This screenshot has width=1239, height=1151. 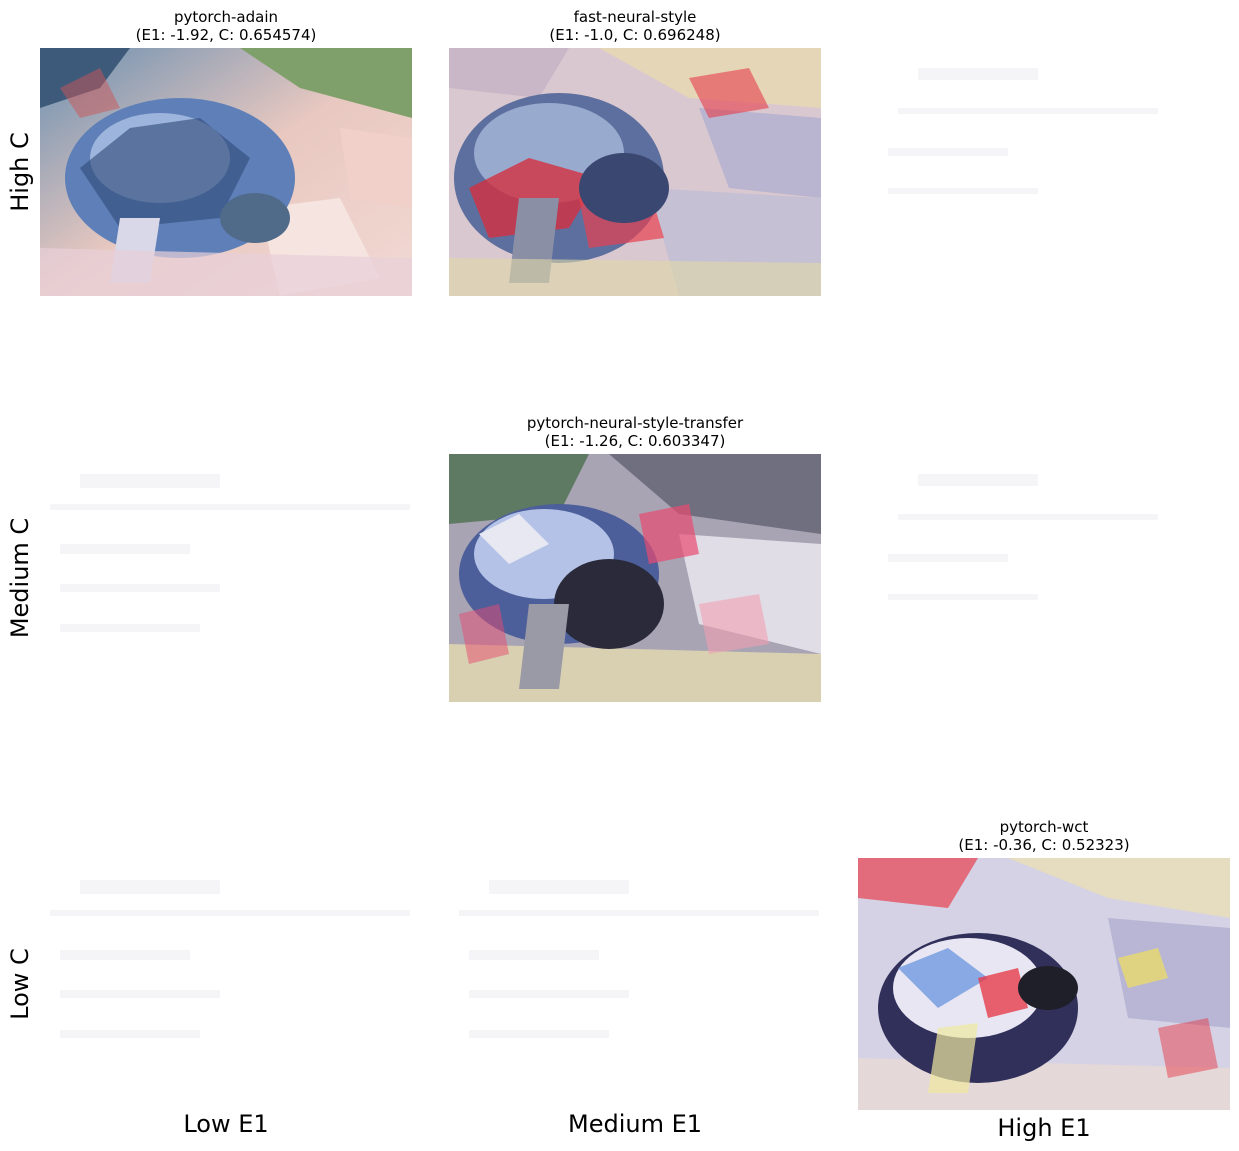 I want to click on col-label-medium-e1: Medium E1, so click(x=635, y=1124).